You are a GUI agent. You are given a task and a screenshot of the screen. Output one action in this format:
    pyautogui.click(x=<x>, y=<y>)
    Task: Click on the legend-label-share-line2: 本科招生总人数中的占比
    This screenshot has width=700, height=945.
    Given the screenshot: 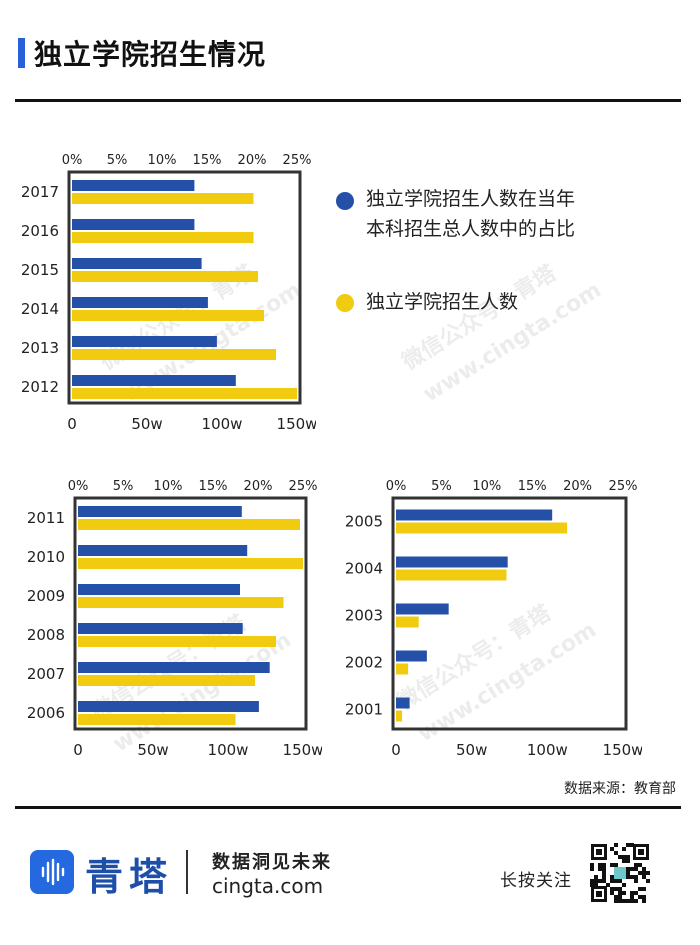 What is the action you would take?
    pyautogui.click(x=471, y=229)
    